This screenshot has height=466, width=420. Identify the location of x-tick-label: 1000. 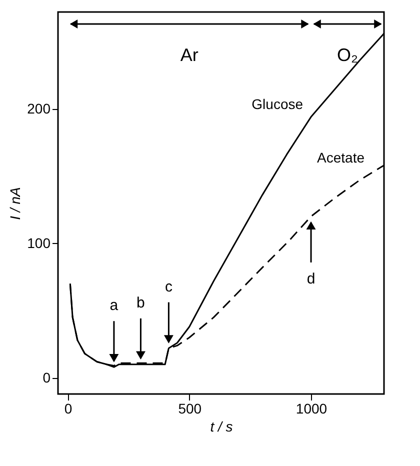
(312, 408).